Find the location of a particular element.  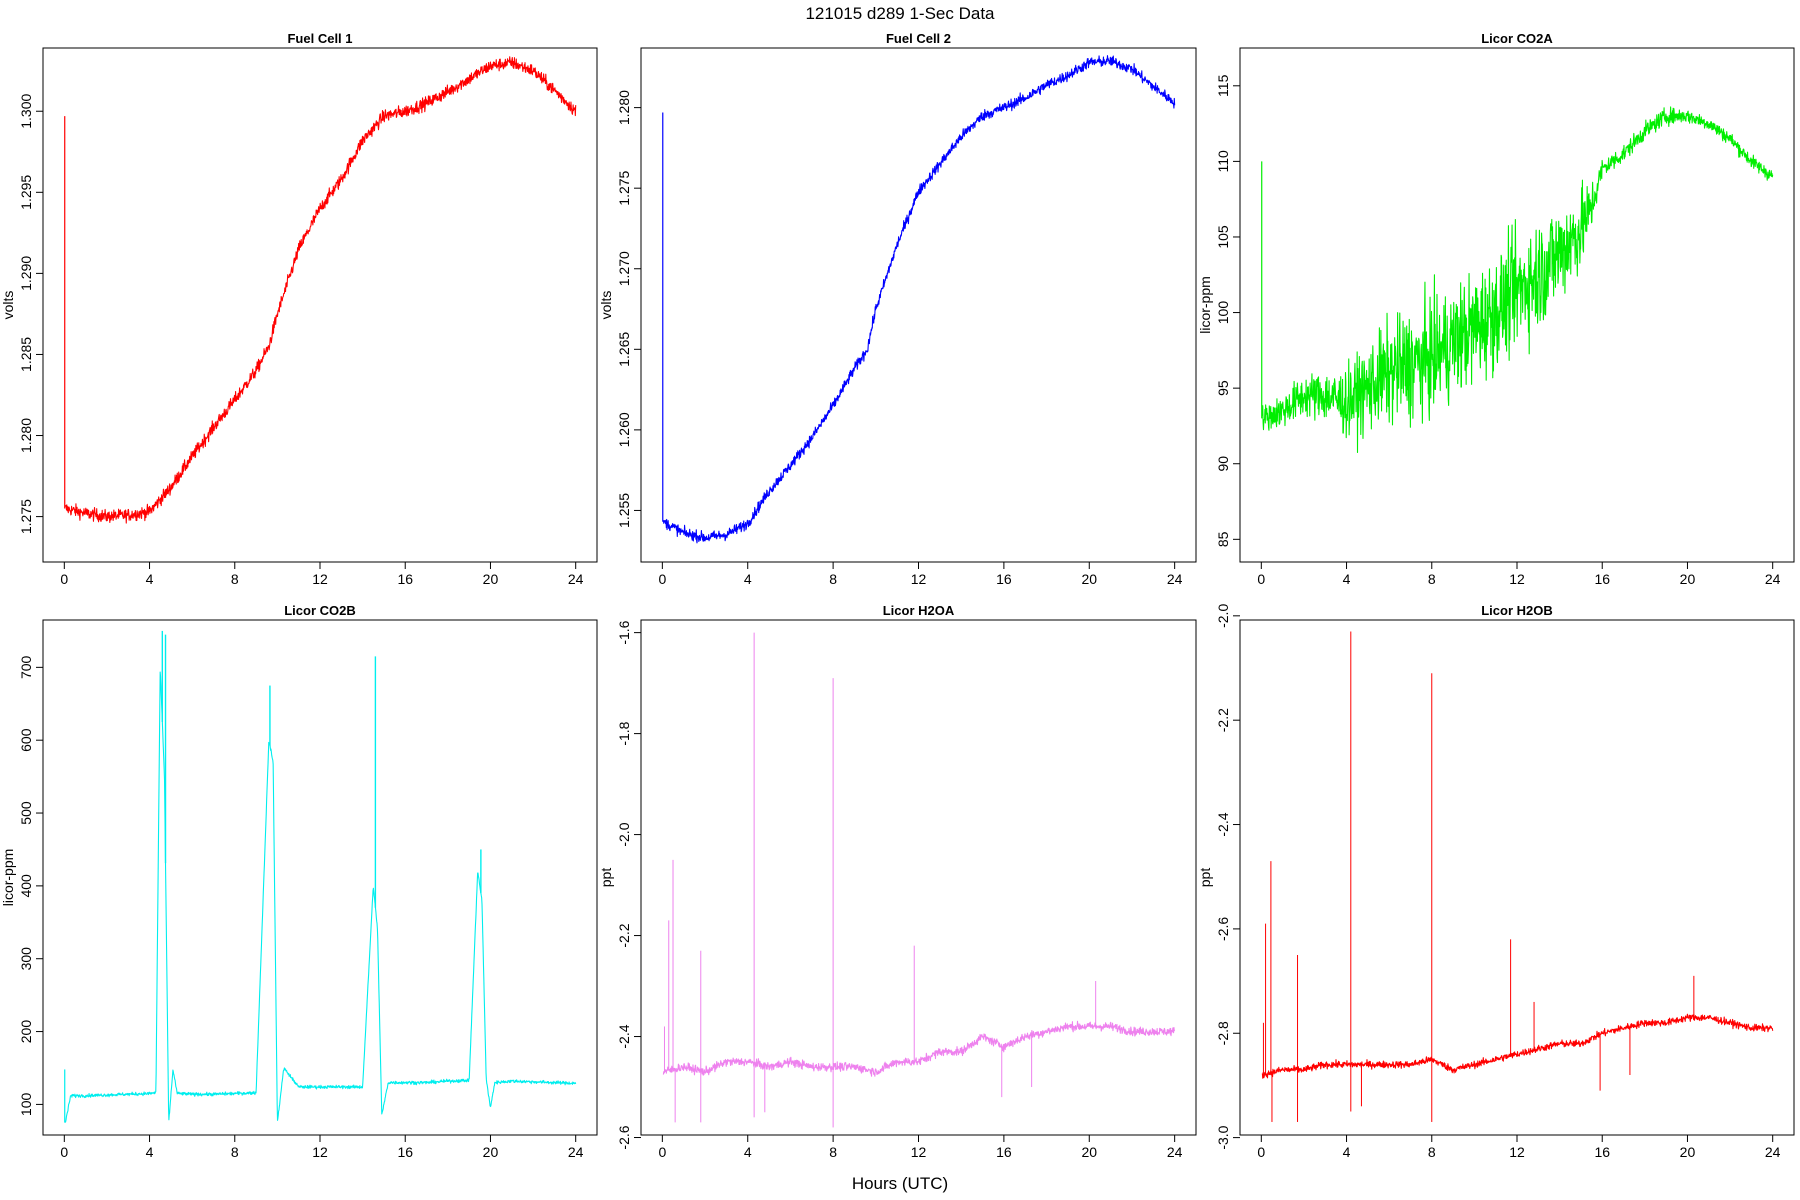

y-tick-label: 600 is located at coordinates (26, 740).